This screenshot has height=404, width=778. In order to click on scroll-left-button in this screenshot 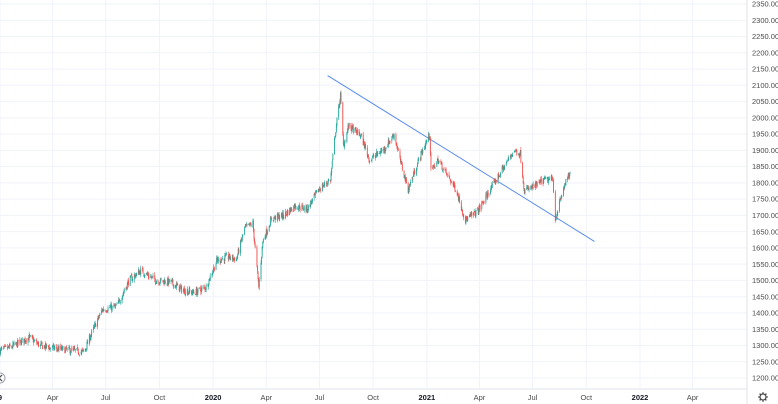, I will do `click(3, 378)`.